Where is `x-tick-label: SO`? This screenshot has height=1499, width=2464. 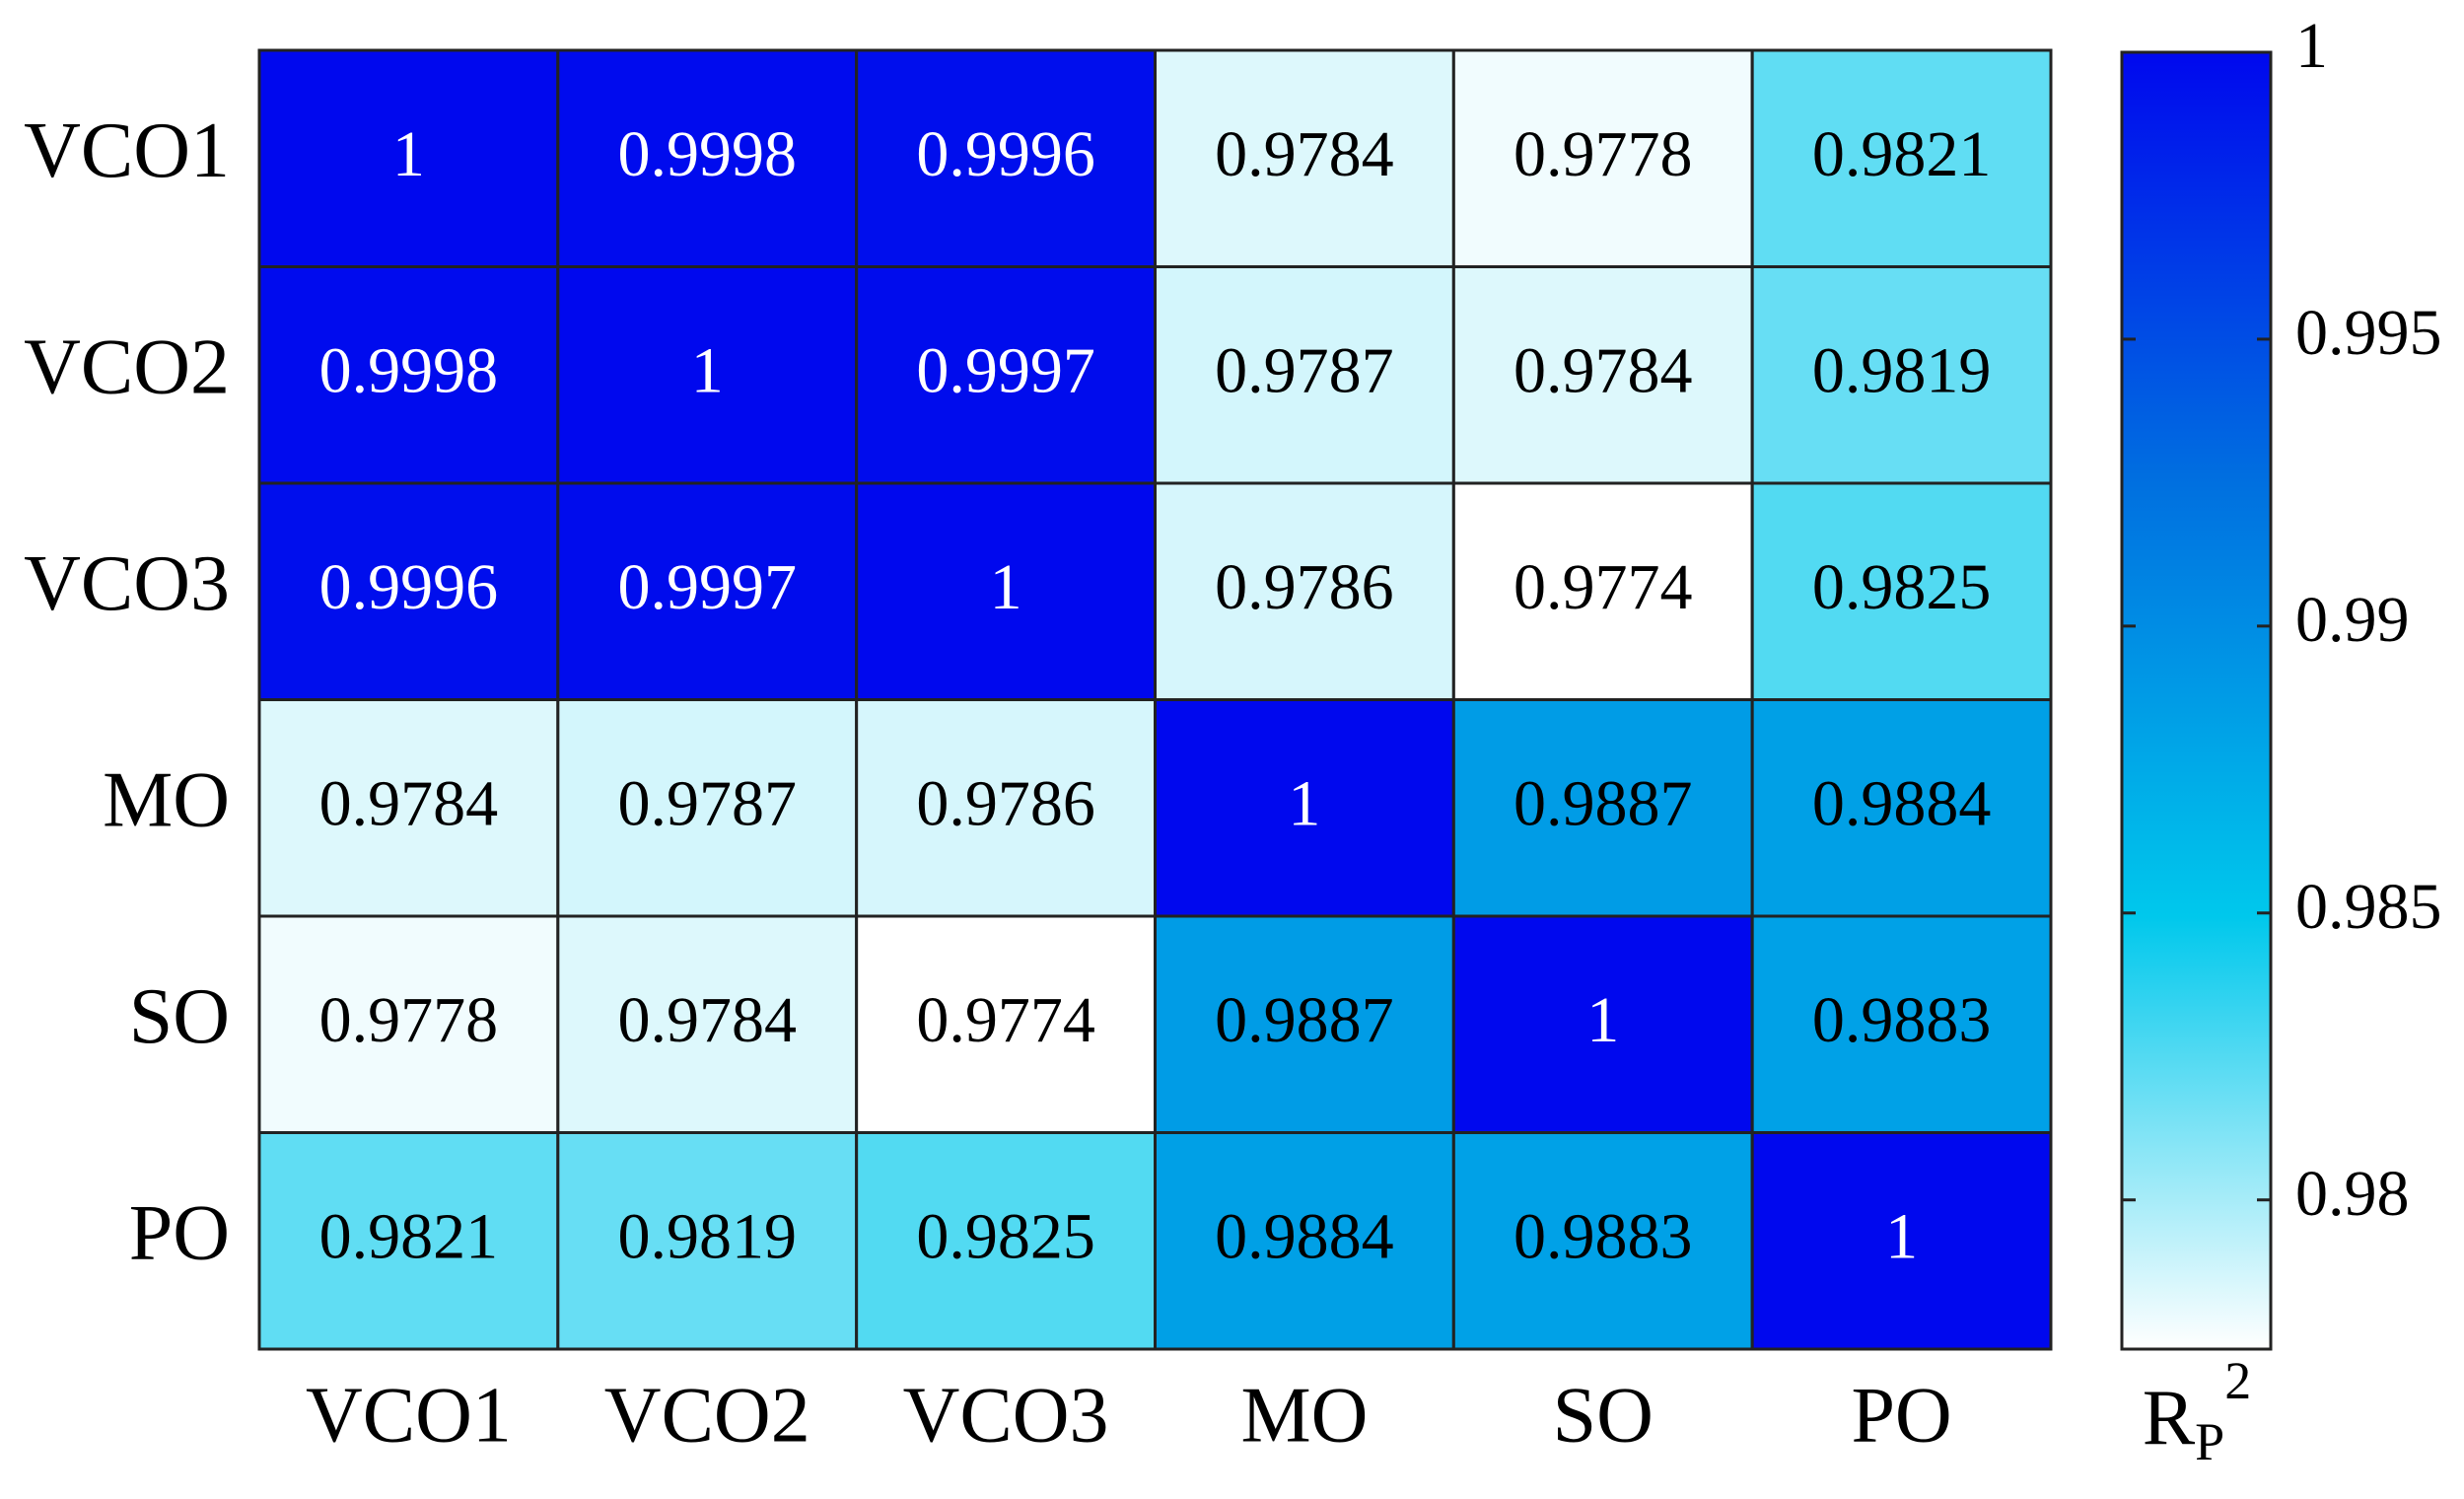 x-tick-label: SO is located at coordinates (1603, 1415).